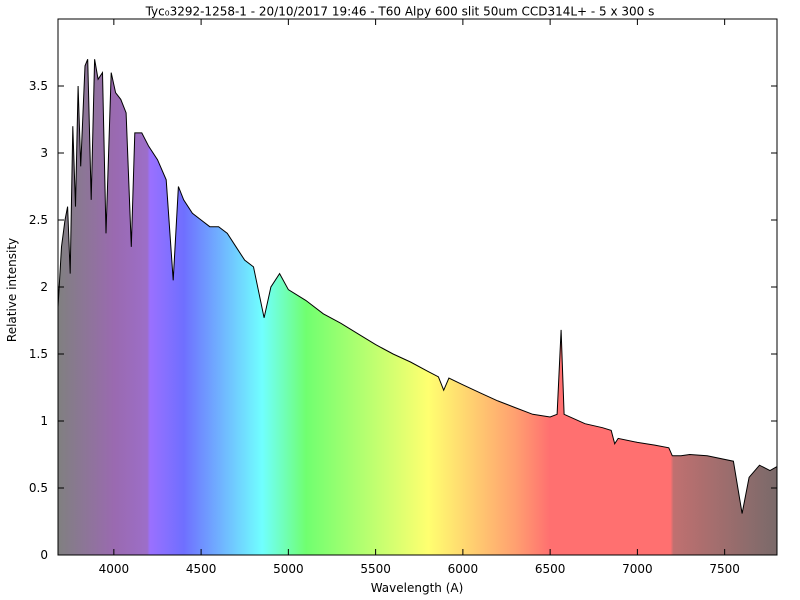 The image size is (800, 600). Describe the element at coordinates (637, 569) in the screenshot. I see `x-tick-label: 7000` at that location.